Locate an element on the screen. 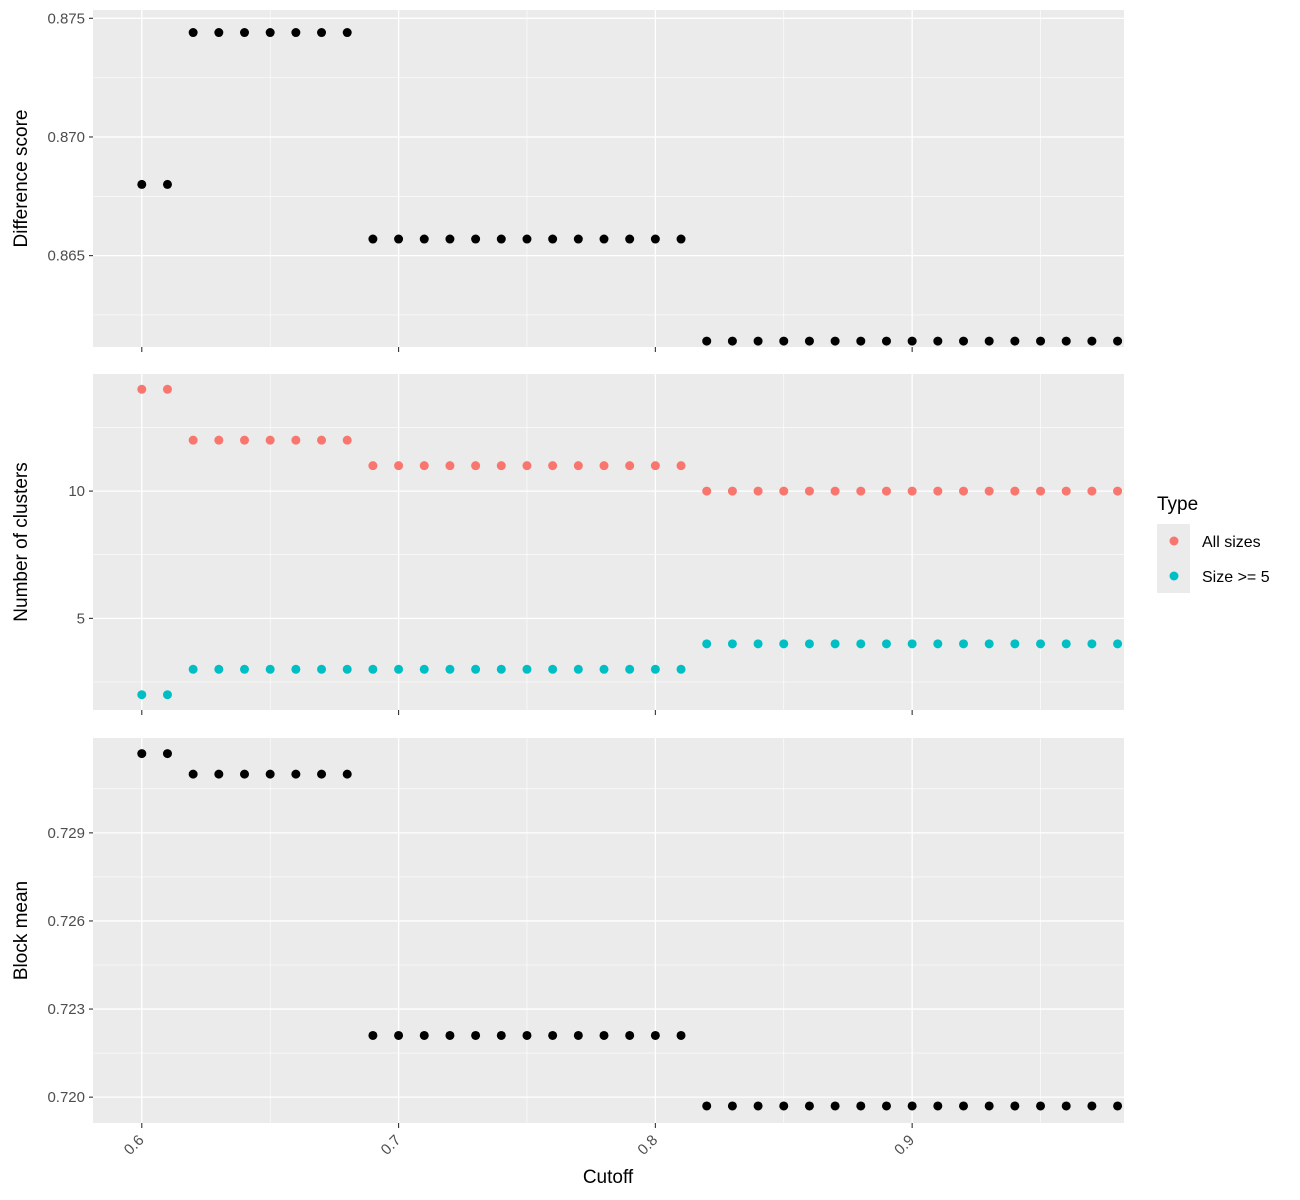 The height and width of the screenshot is (1200, 1300). y-axis-title: Block mean is located at coordinates (21, 930).